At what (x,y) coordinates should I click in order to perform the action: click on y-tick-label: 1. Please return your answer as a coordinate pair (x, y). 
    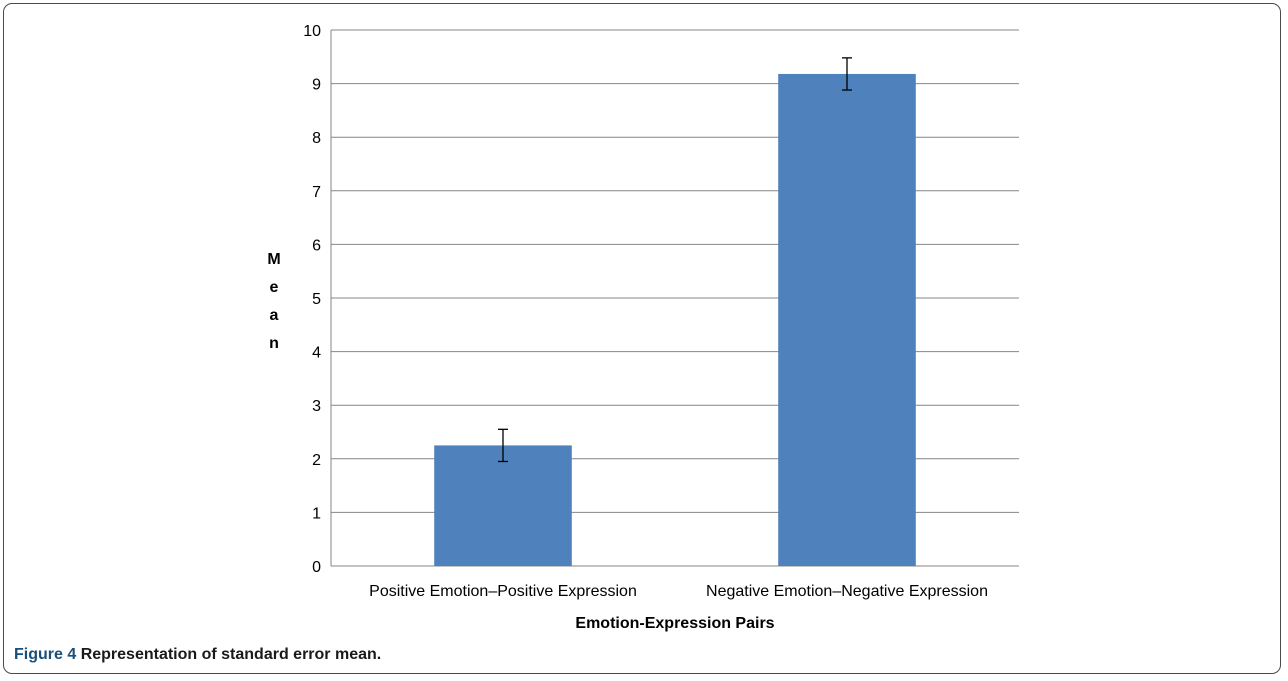
    Looking at the image, I should click on (316, 513).